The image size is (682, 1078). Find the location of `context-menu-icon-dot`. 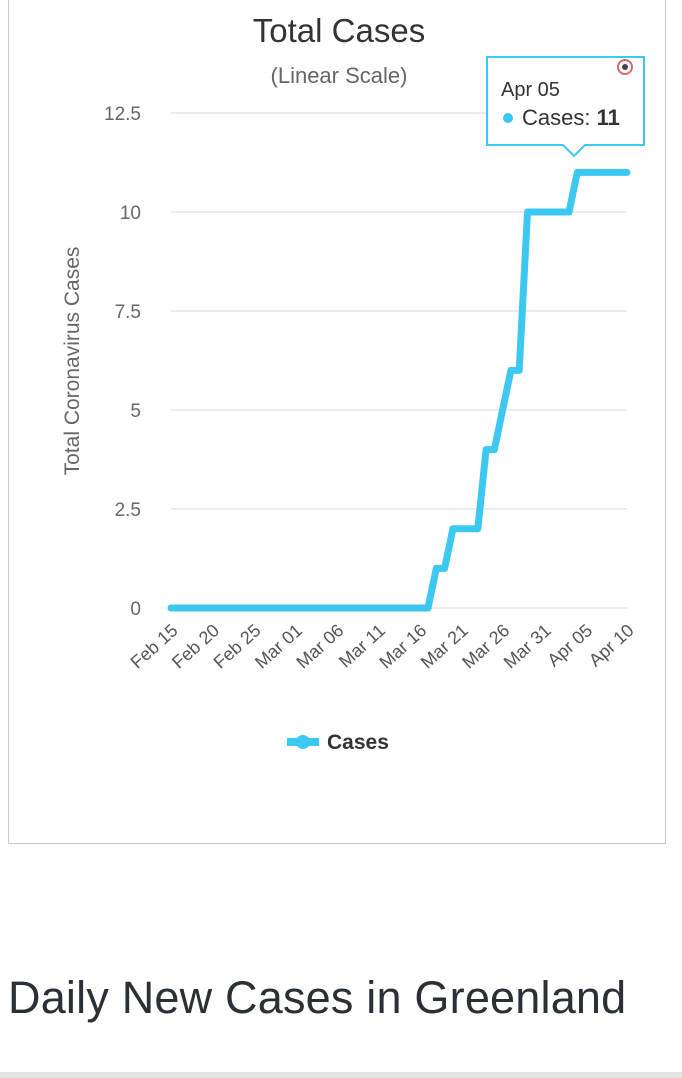

context-menu-icon-dot is located at coordinates (625, 67).